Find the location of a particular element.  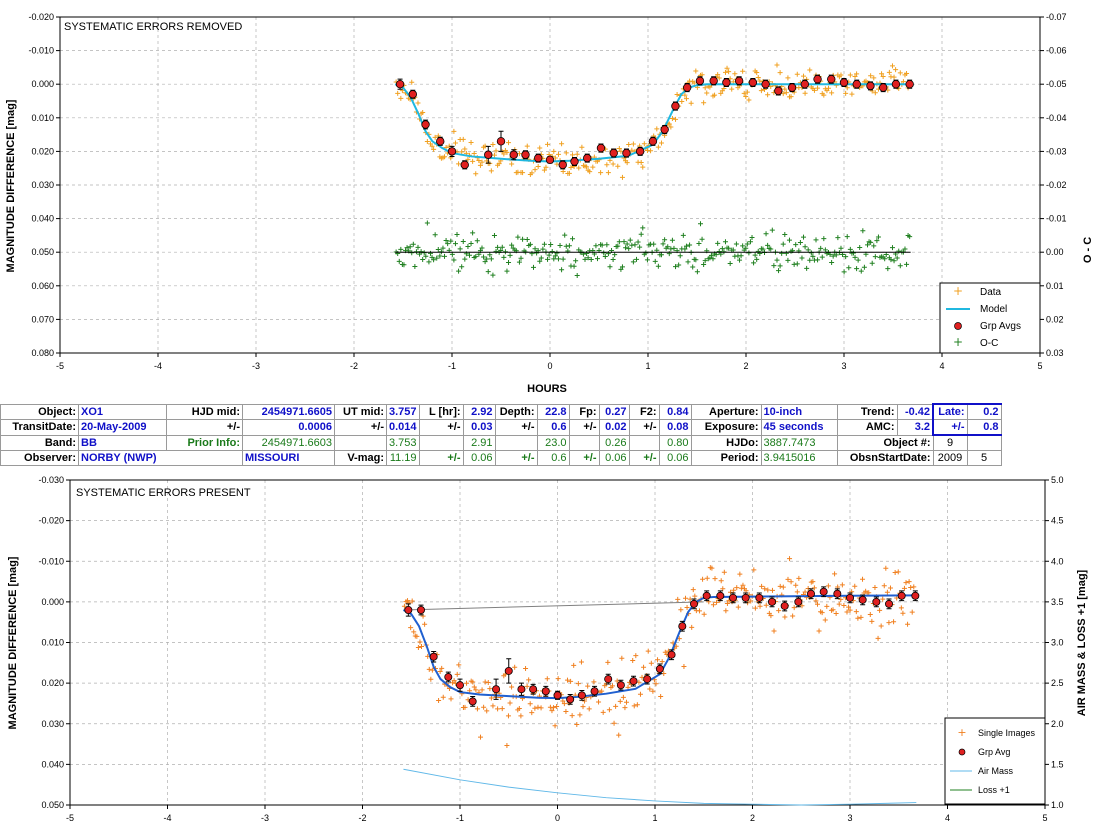

y2-tick-label: 5.0 is located at coordinates (1057, 480).